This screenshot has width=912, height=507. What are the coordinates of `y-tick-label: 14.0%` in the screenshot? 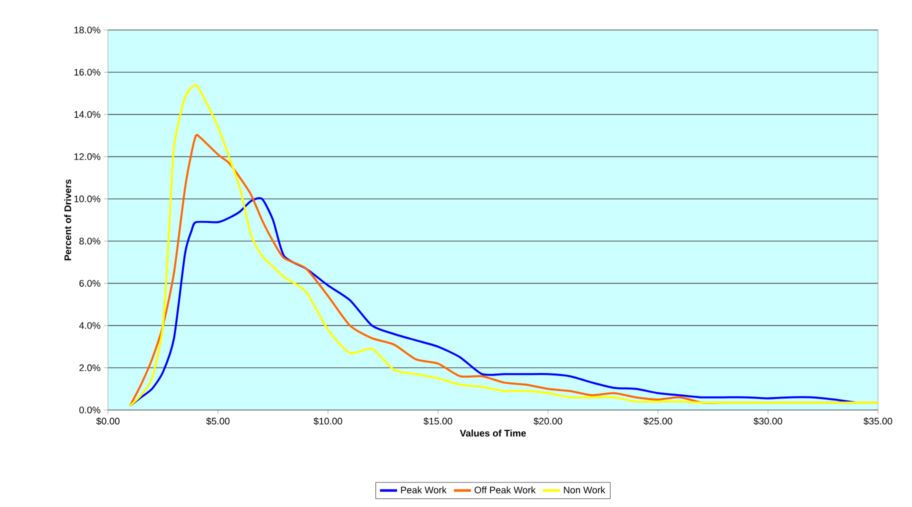 It's located at (87, 114).